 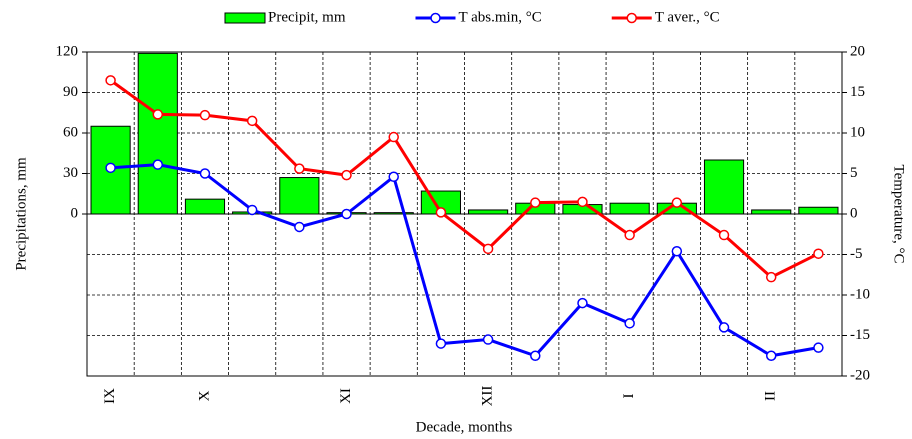 What do you see at coordinates (488, 396) in the screenshot?
I see `x-tick-label: XII` at bounding box center [488, 396].